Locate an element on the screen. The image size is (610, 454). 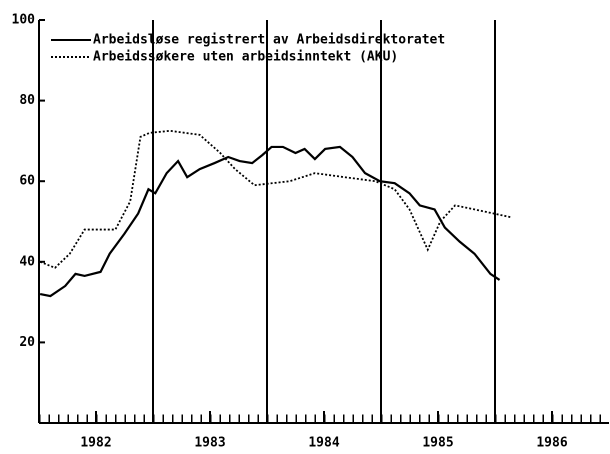
y-tick-label: 20 is located at coordinates (27, 342).